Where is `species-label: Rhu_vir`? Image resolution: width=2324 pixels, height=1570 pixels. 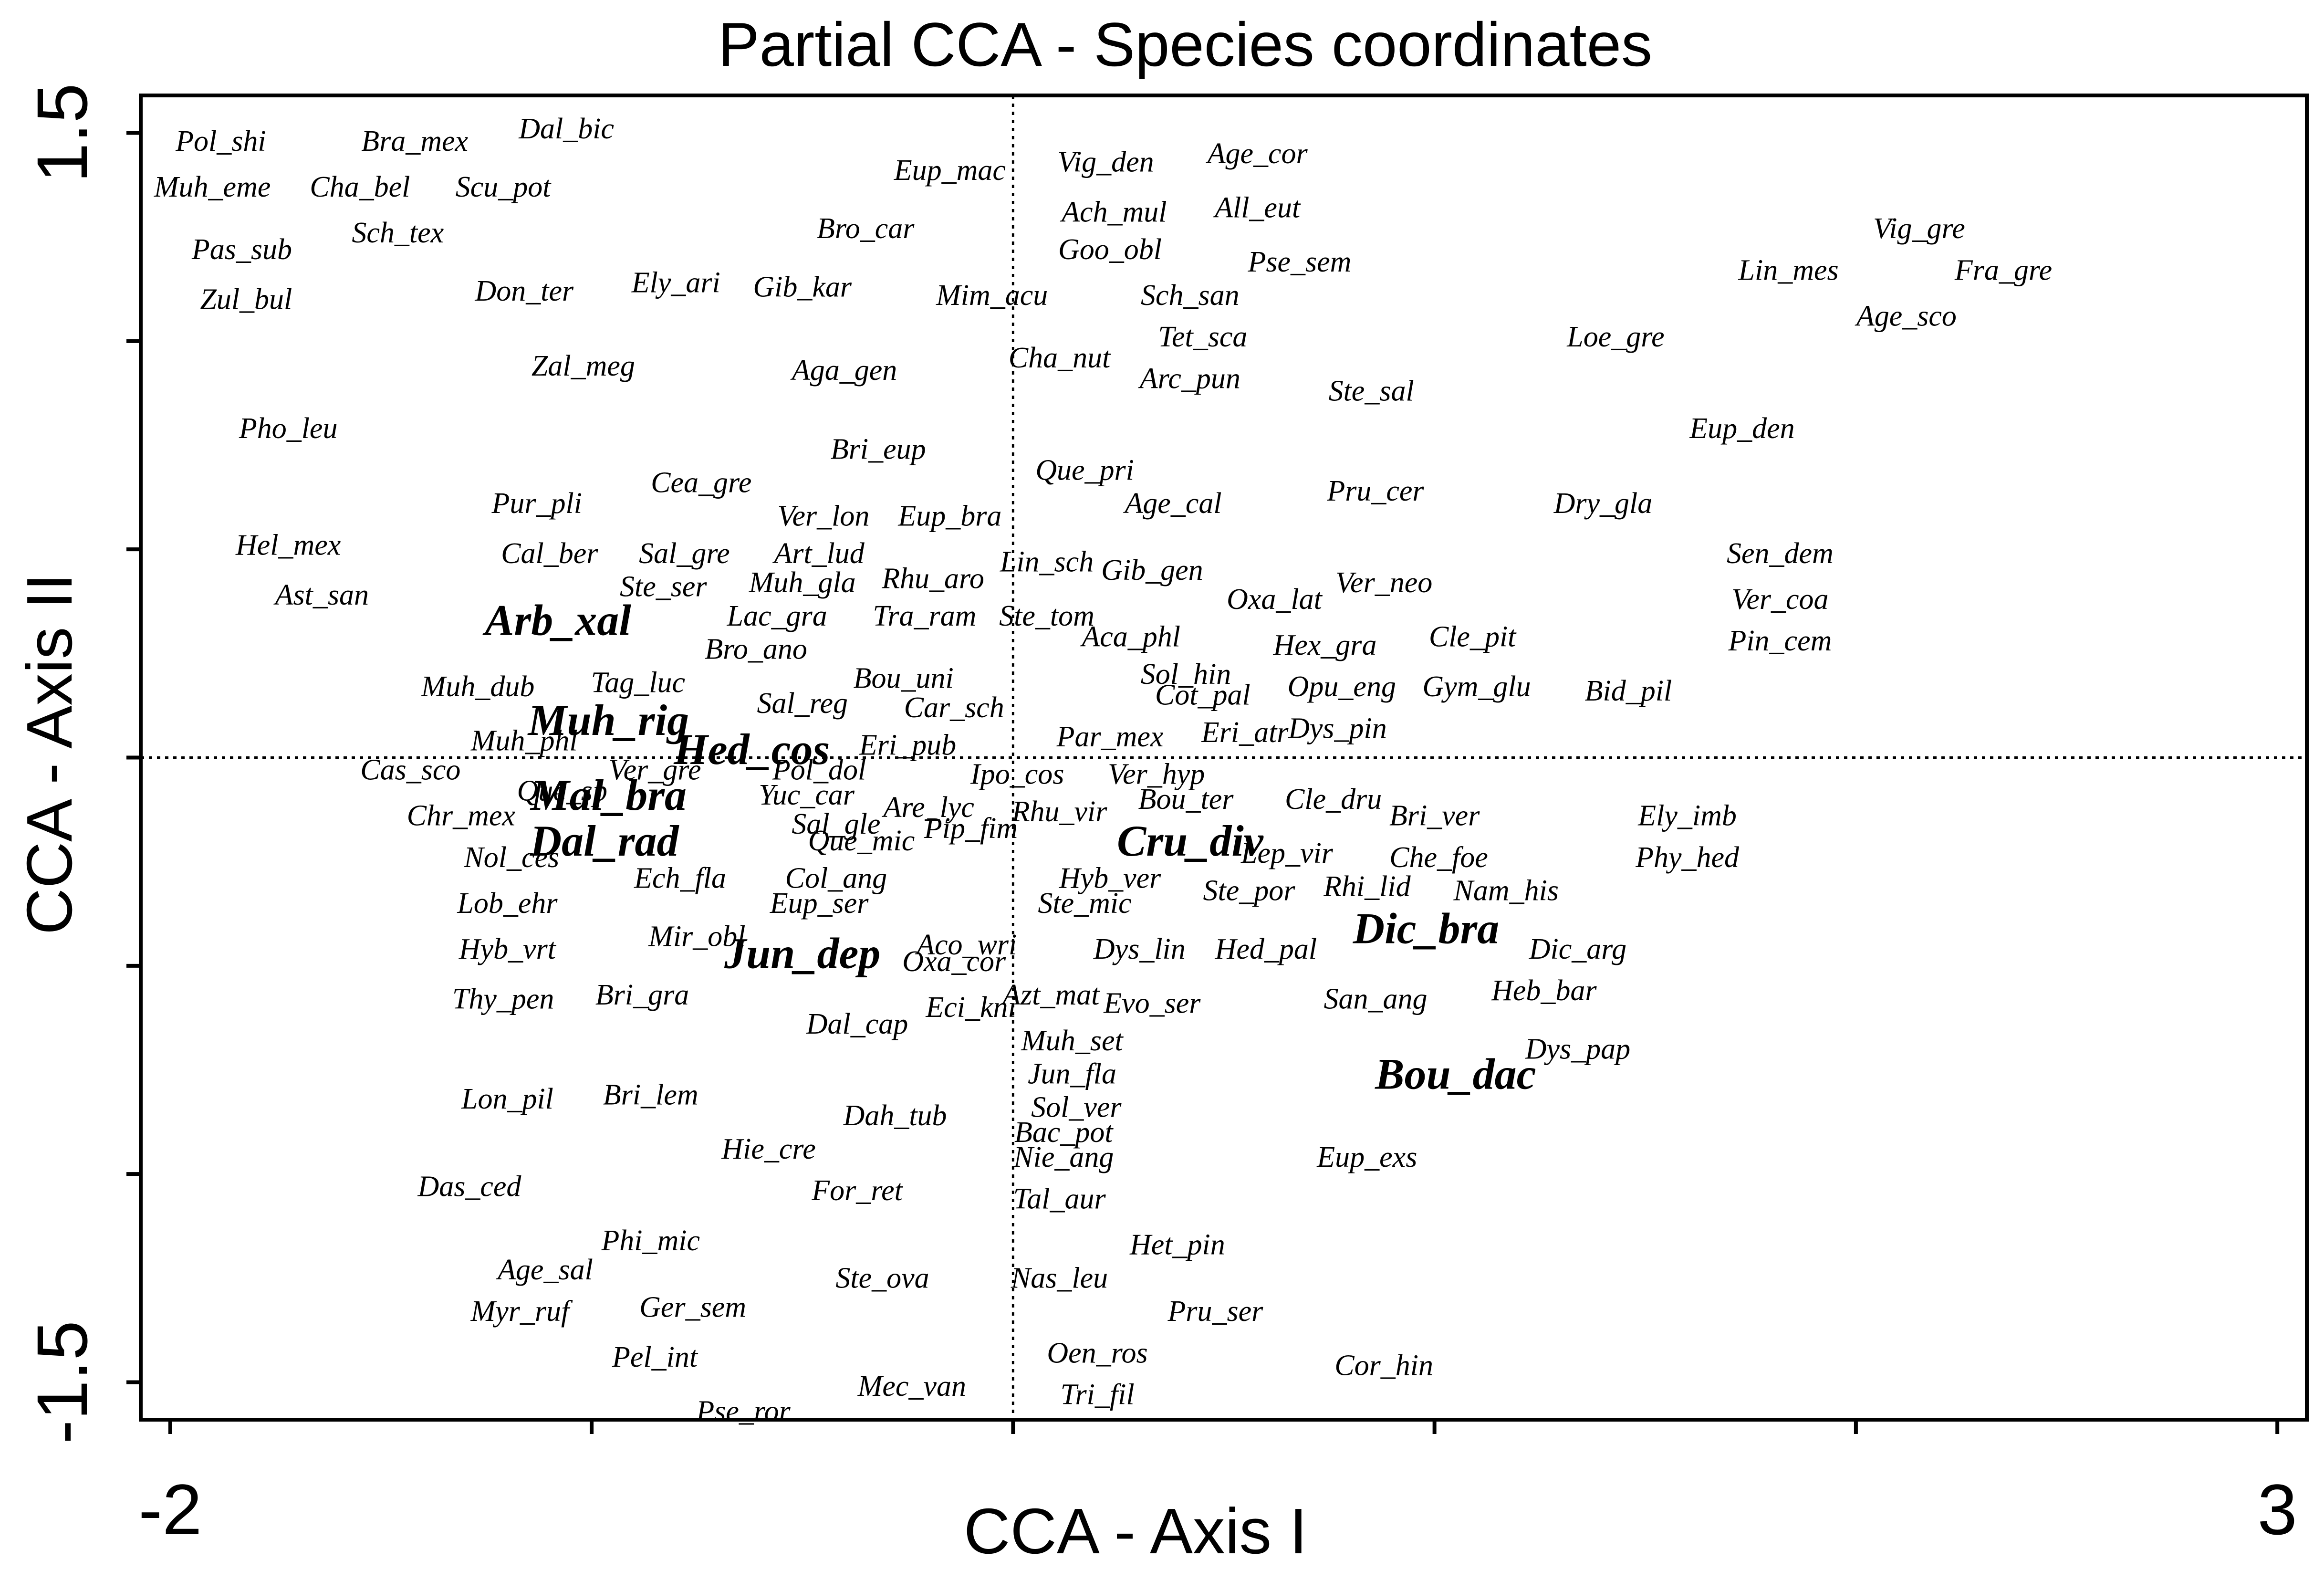
species-label: Rhu_vir is located at coordinates (1059, 812).